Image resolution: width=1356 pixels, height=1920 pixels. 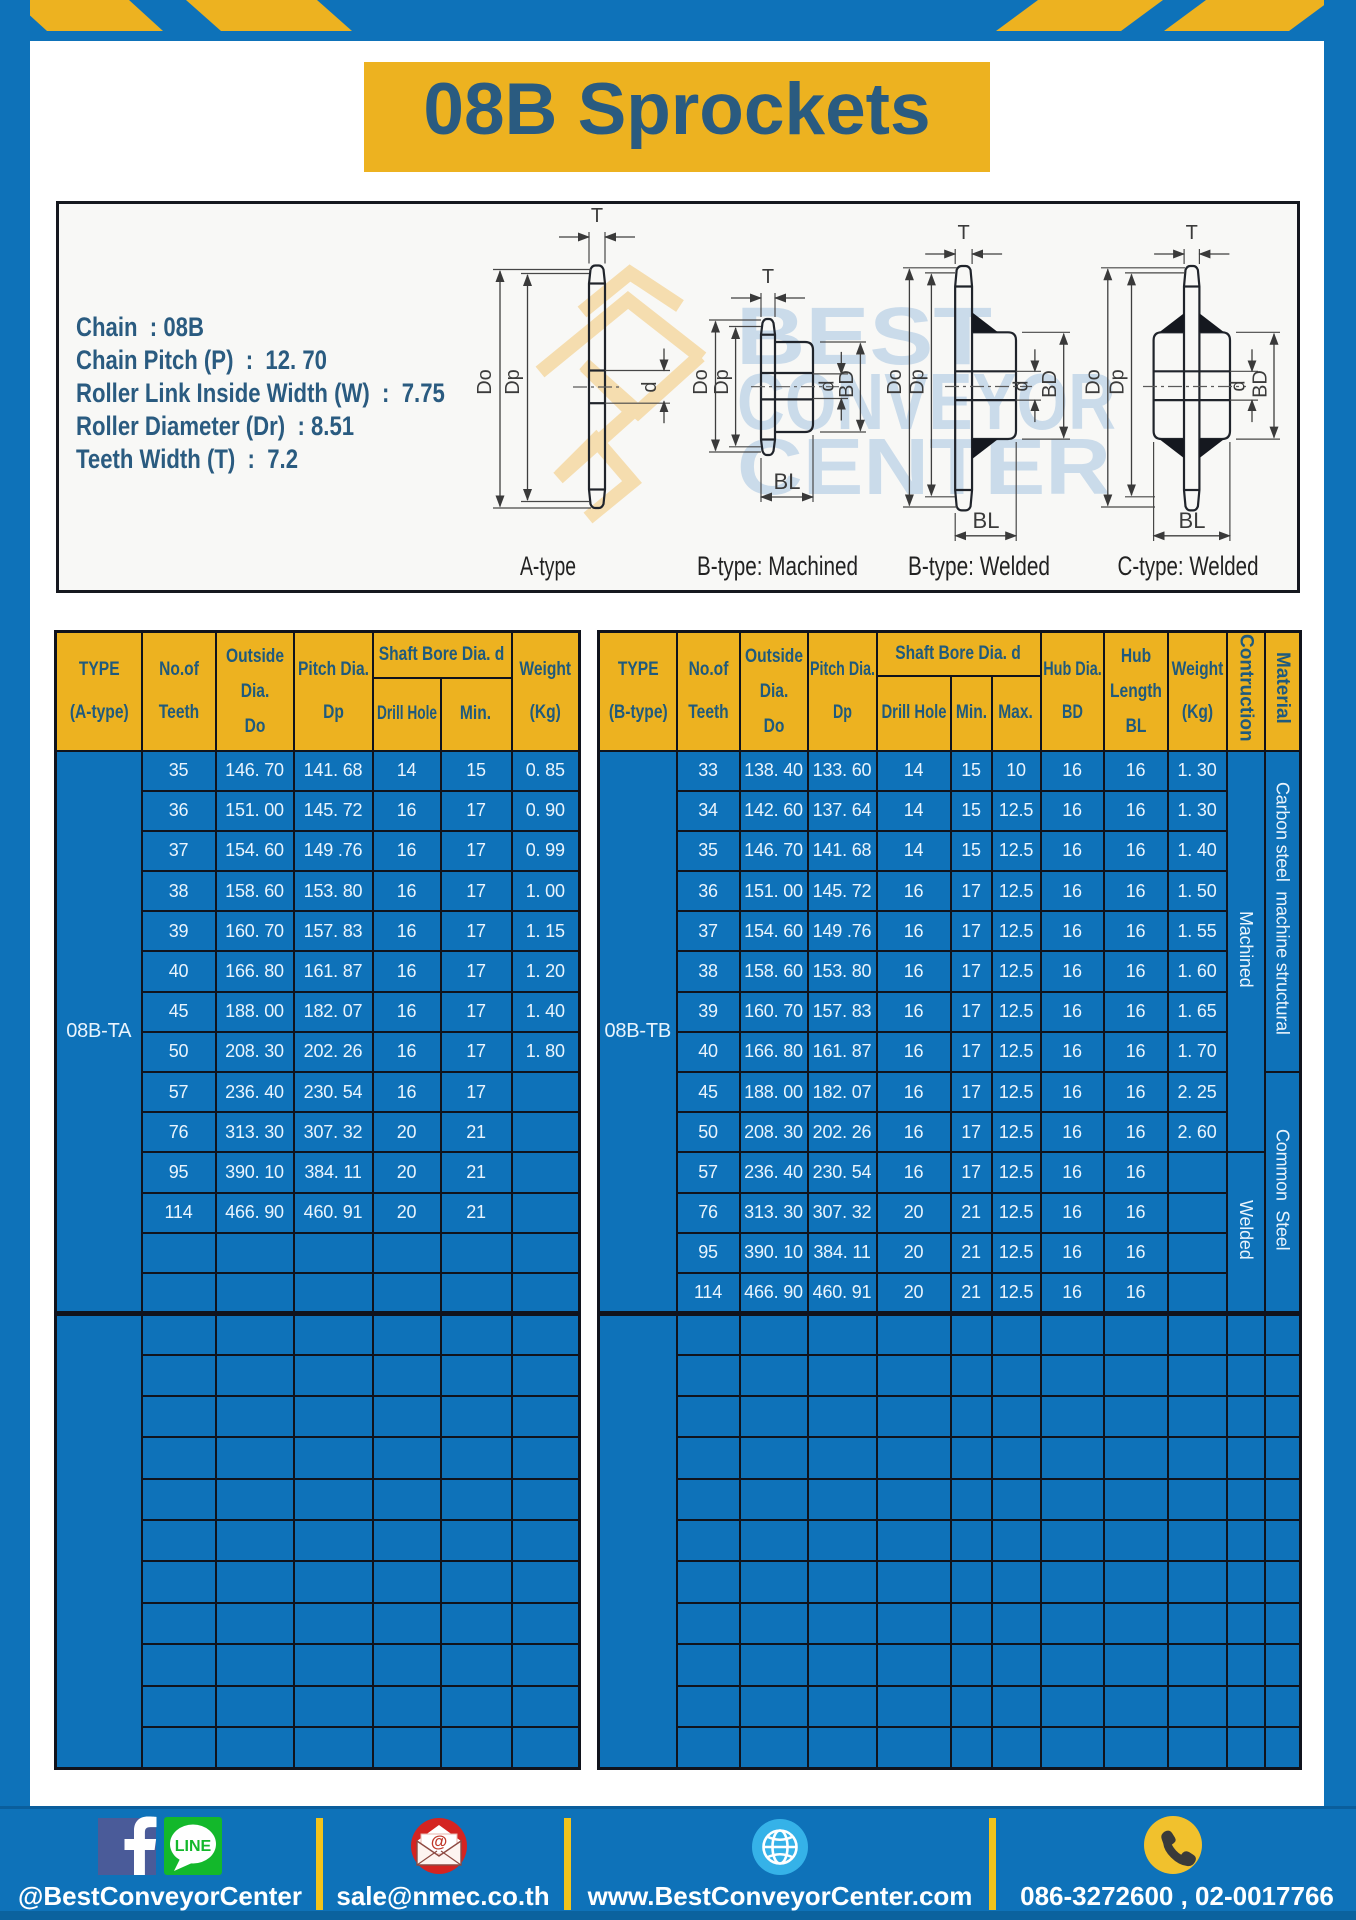 What do you see at coordinates (1188, 566) in the screenshot?
I see `svg-text: C-type: Welded` at bounding box center [1188, 566].